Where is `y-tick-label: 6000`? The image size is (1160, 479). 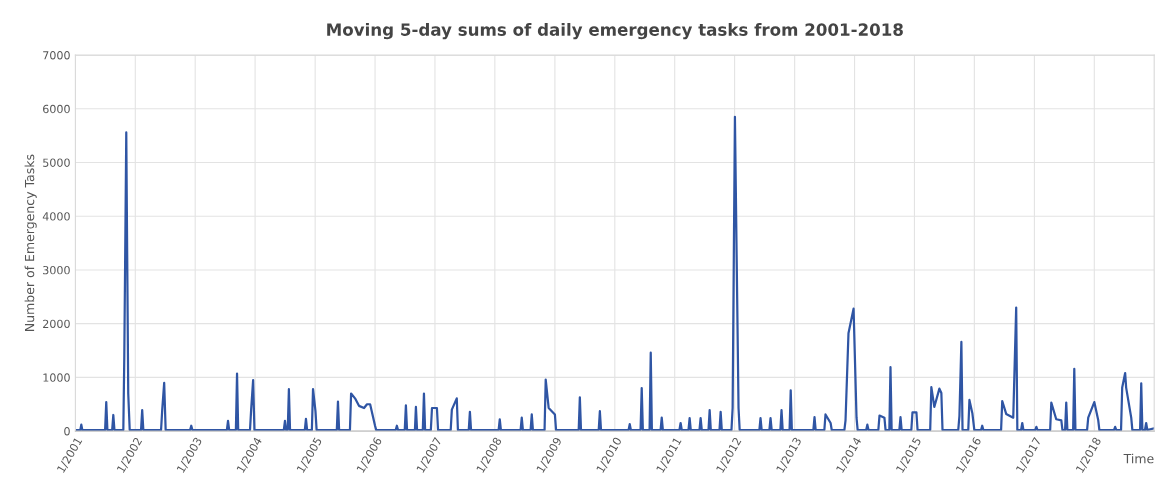 y-tick-label: 6000 is located at coordinates (56, 109).